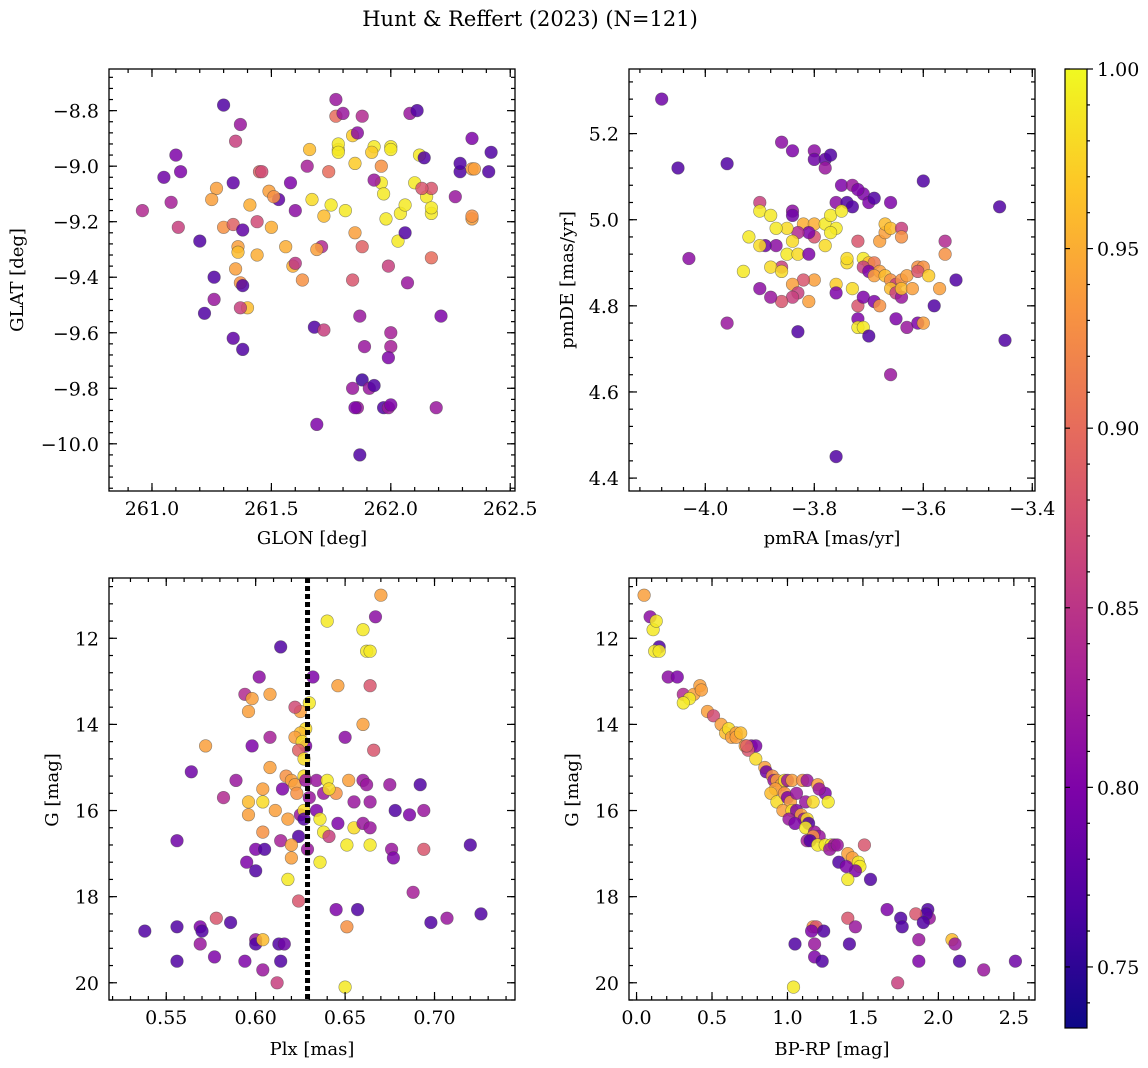 This screenshot has width=1148, height=1068. What do you see at coordinates (76, 112) in the screenshot?
I see `y-tick-label: −8.8` at bounding box center [76, 112].